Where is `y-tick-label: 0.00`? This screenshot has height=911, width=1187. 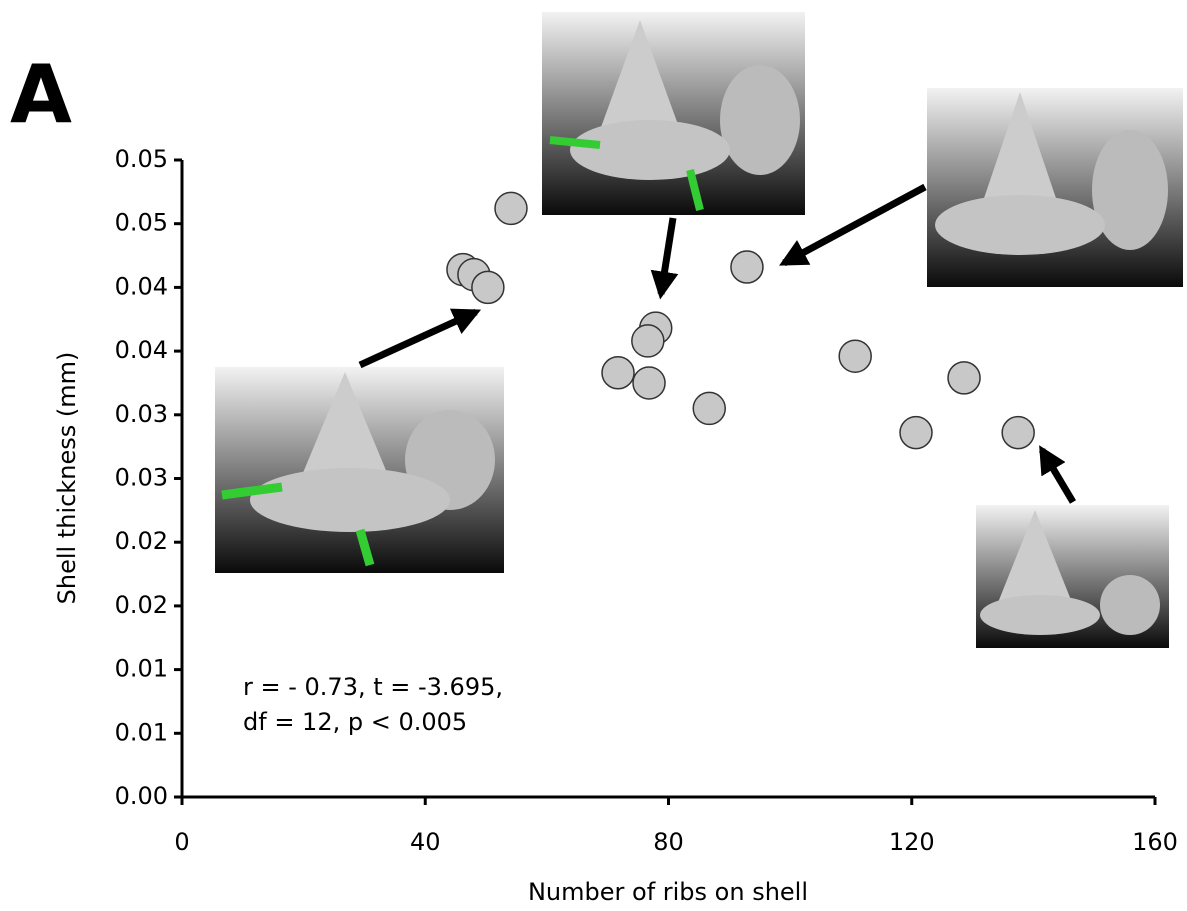 y-tick-label: 0.00 is located at coordinates (141, 796).